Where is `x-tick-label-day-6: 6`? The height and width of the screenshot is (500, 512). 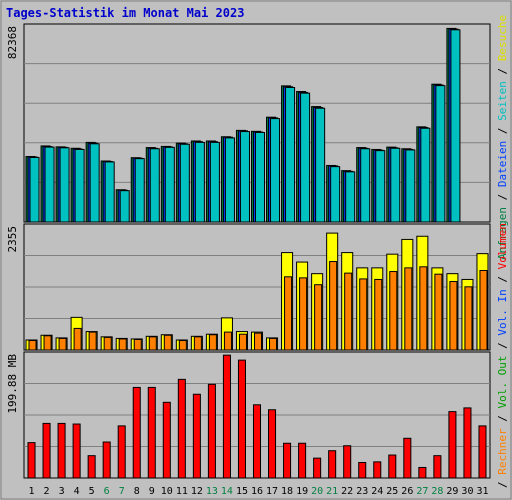
x-tick-label-day-6: 6 is located at coordinates (107, 491).